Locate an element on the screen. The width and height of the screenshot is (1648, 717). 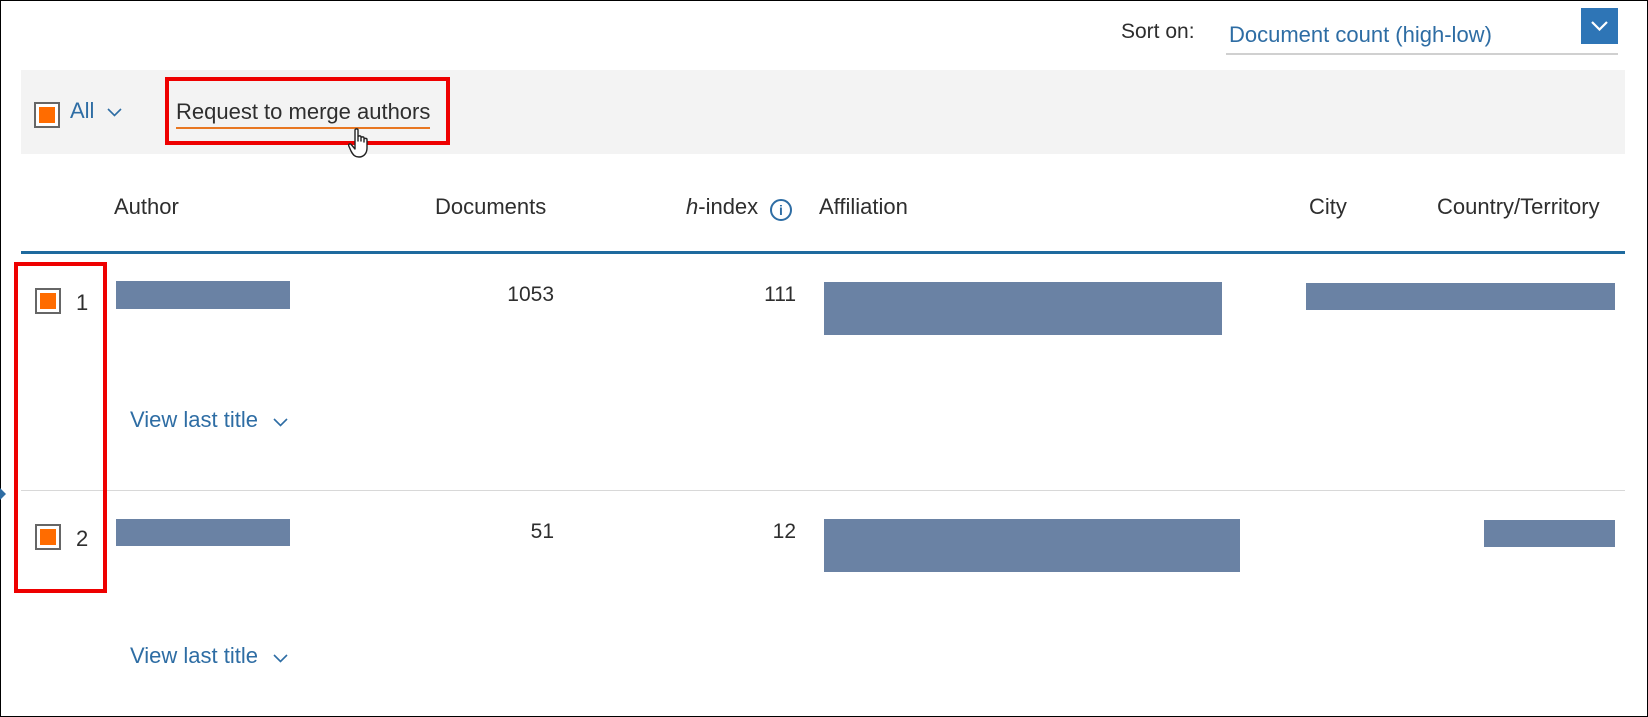
sort-dropdown-button is located at coordinates (1599, 26).